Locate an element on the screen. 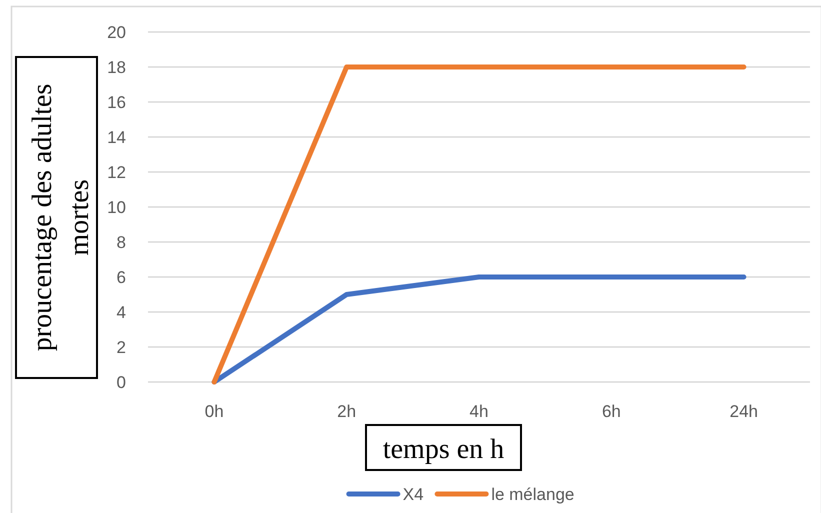  legend-label: le mélange is located at coordinates (532, 494).